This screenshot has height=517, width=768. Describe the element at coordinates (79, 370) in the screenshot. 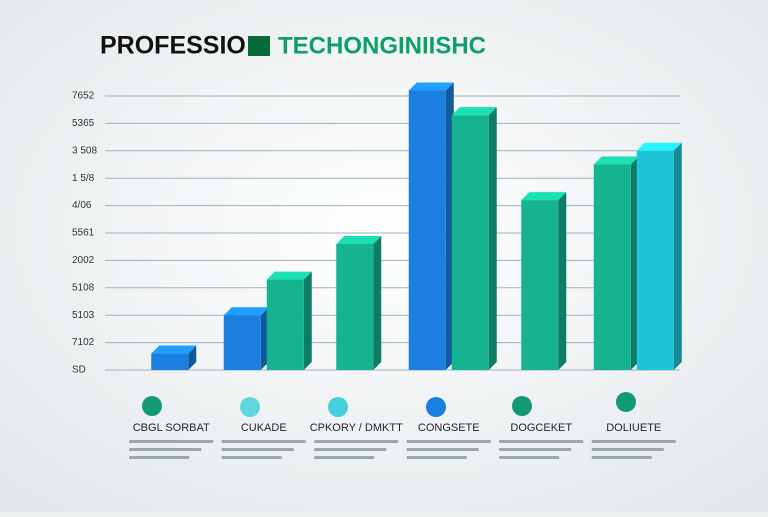

I see `y-tick-label: SD` at that location.